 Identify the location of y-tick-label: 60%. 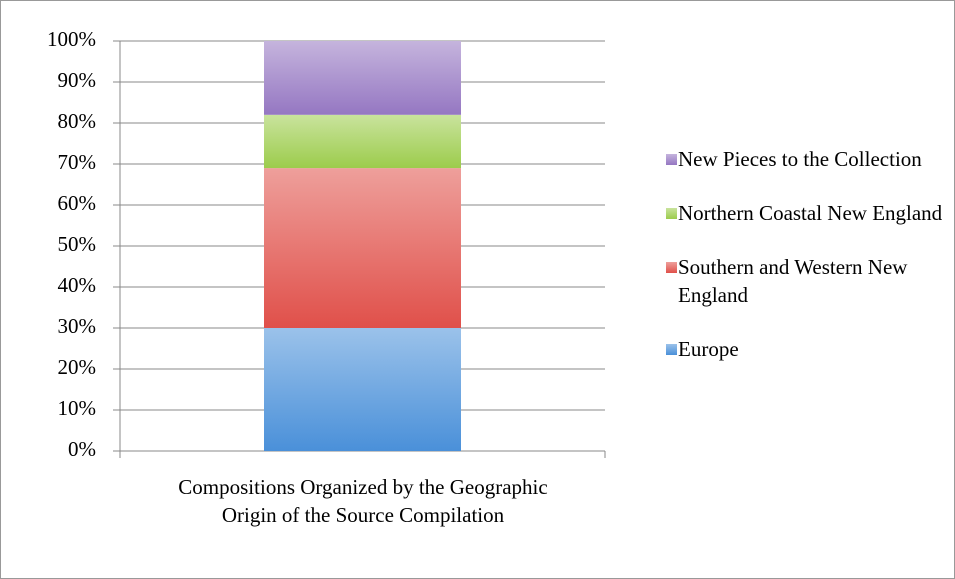
(77, 203).